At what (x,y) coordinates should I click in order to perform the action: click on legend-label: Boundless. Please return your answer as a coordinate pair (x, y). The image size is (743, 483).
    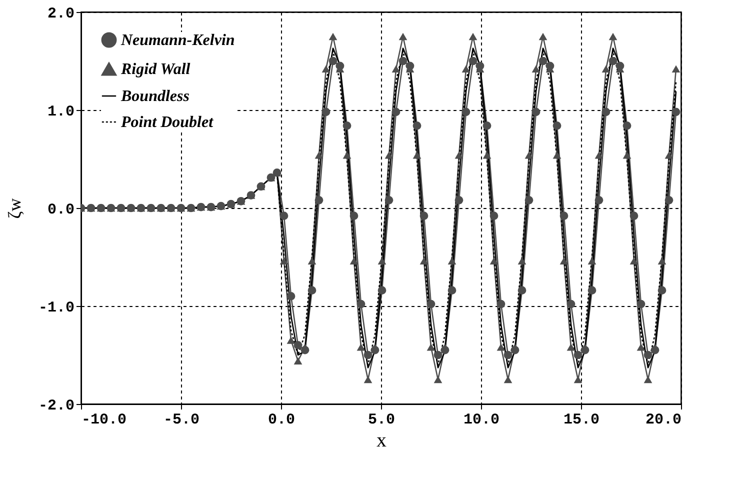
    Looking at the image, I should click on (155, 96).